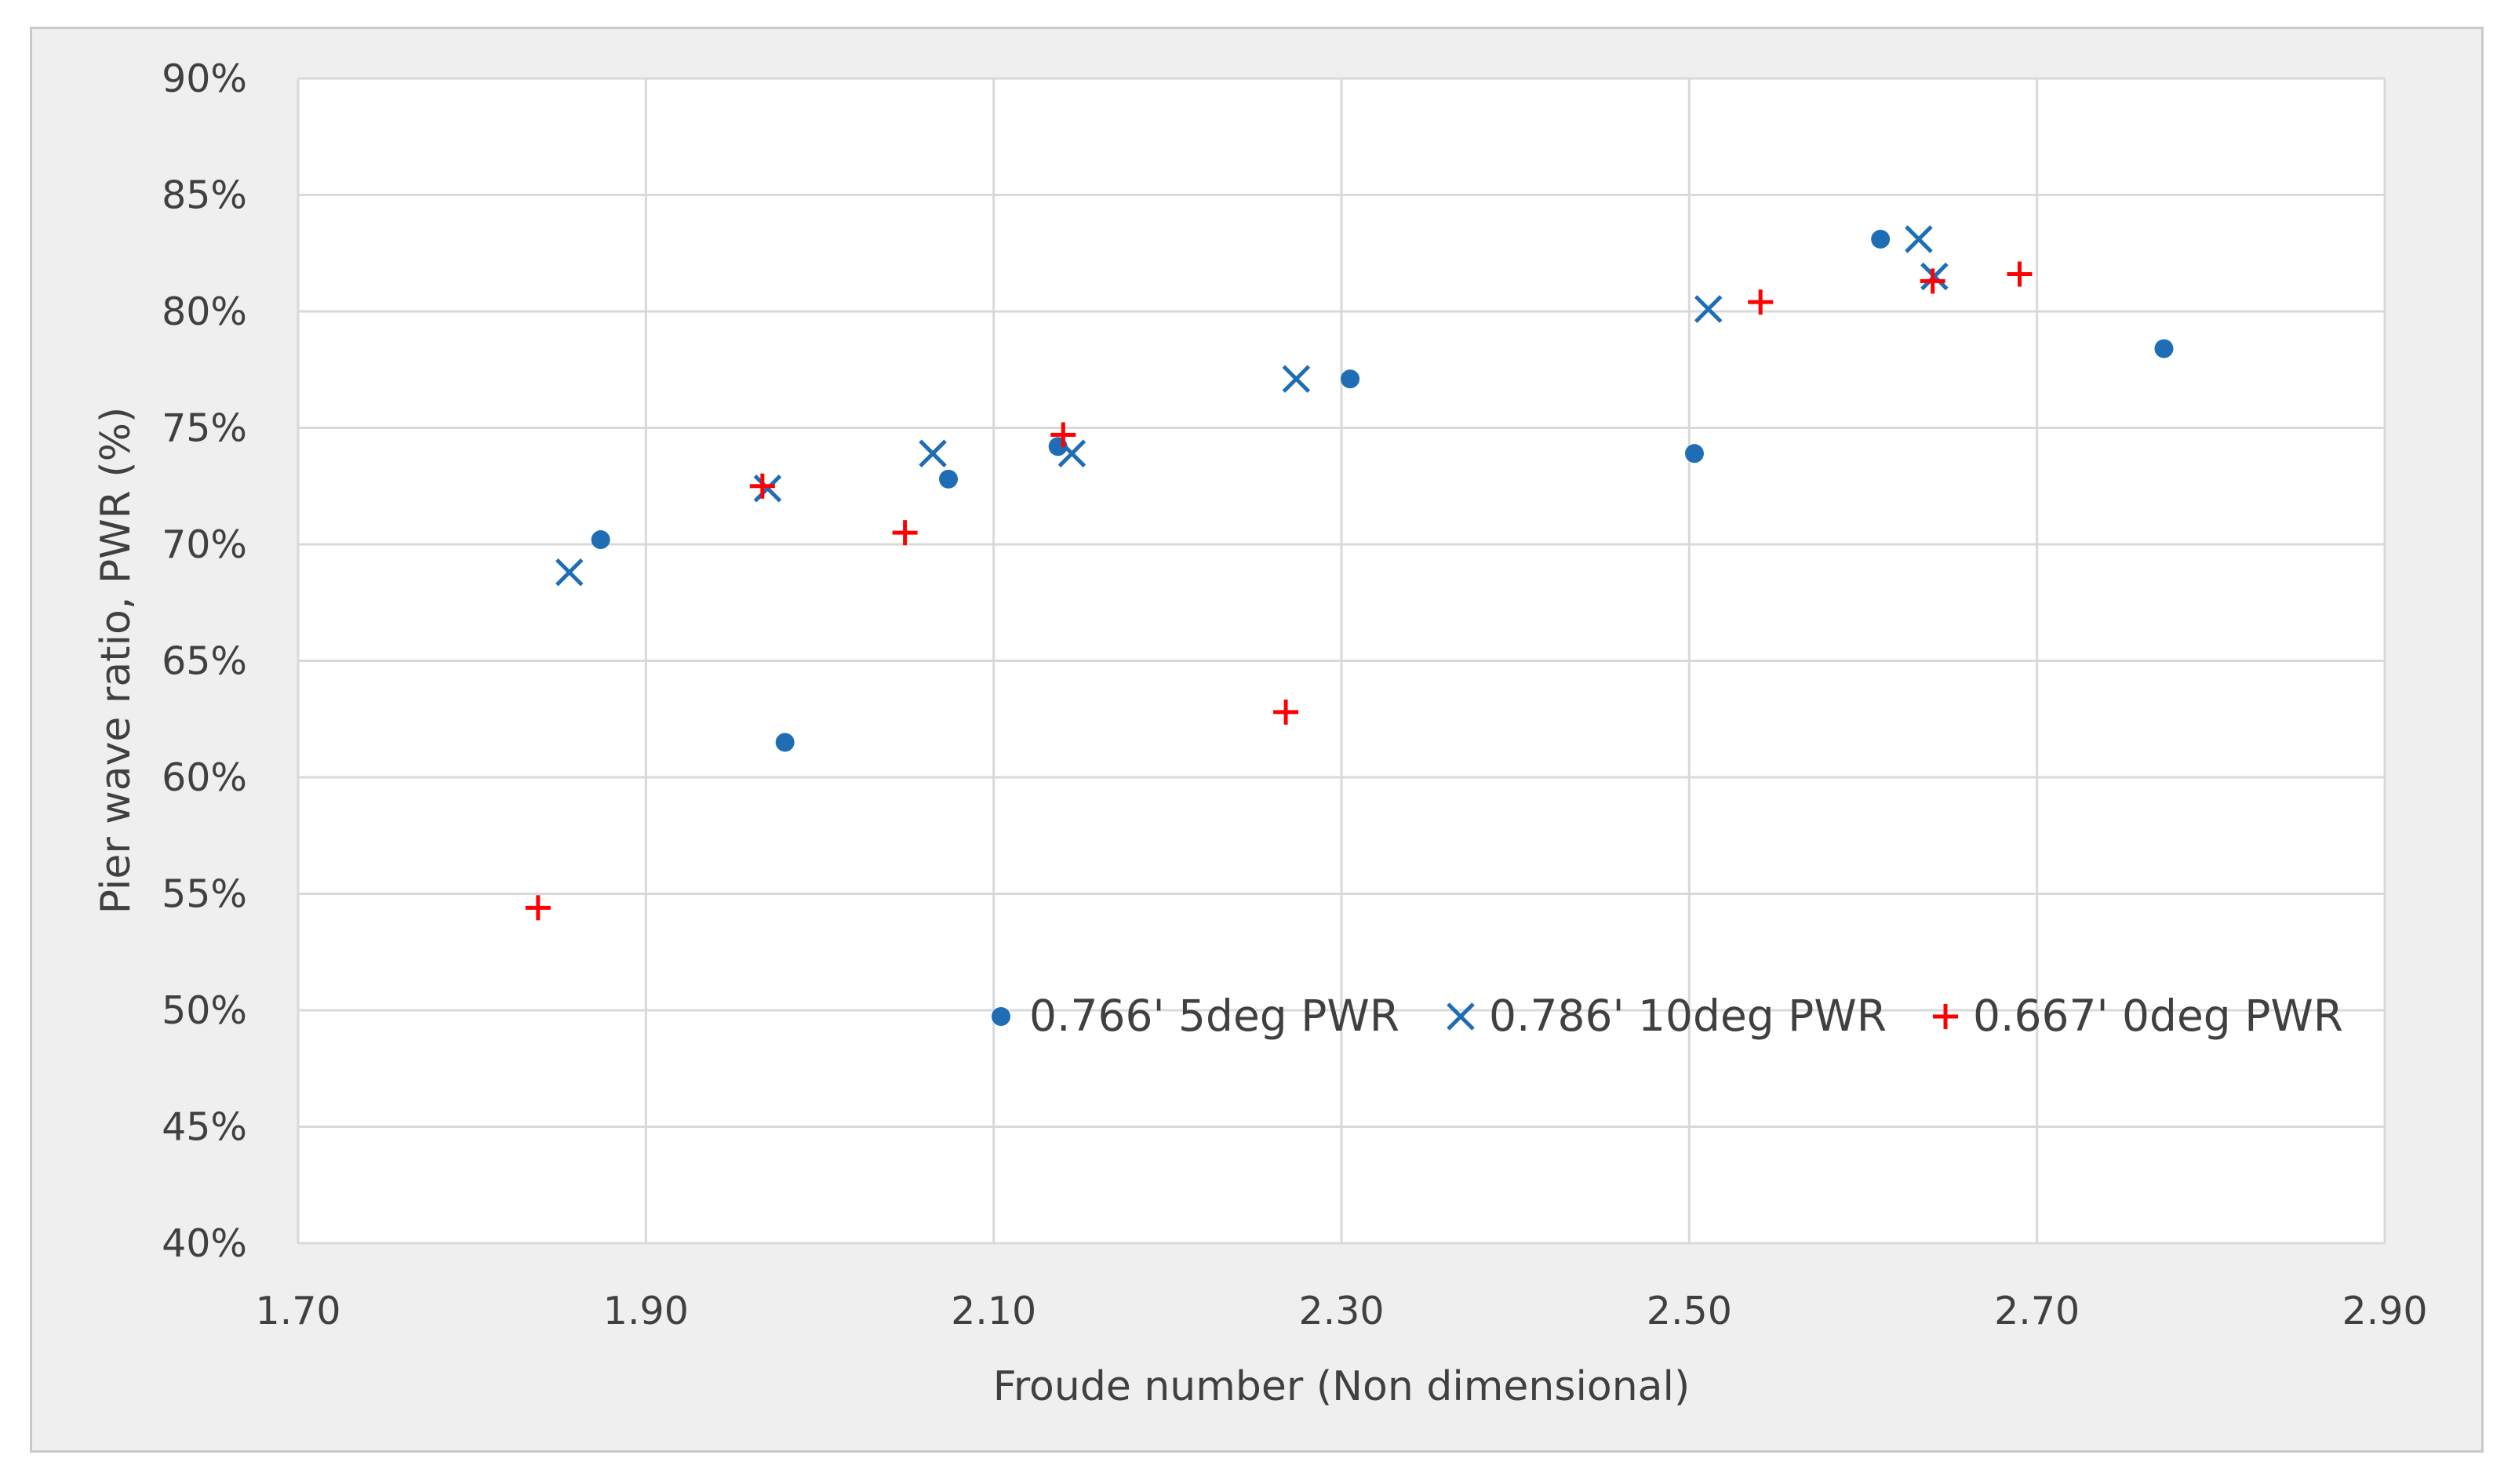  I want to click on legend-item-2: 0.786' 10deg PWR, so click(1667, 1016).